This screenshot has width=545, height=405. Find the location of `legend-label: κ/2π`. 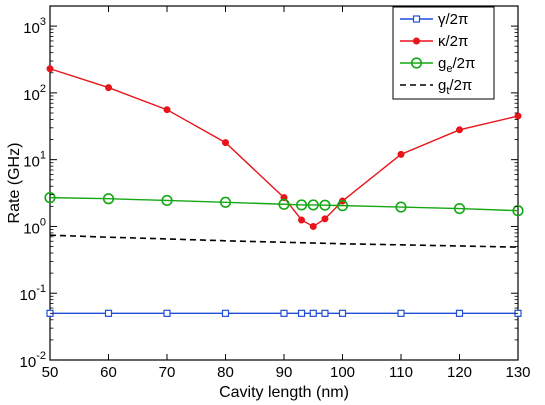

legend-label: κ/2π is located at coordinates (453, 41).